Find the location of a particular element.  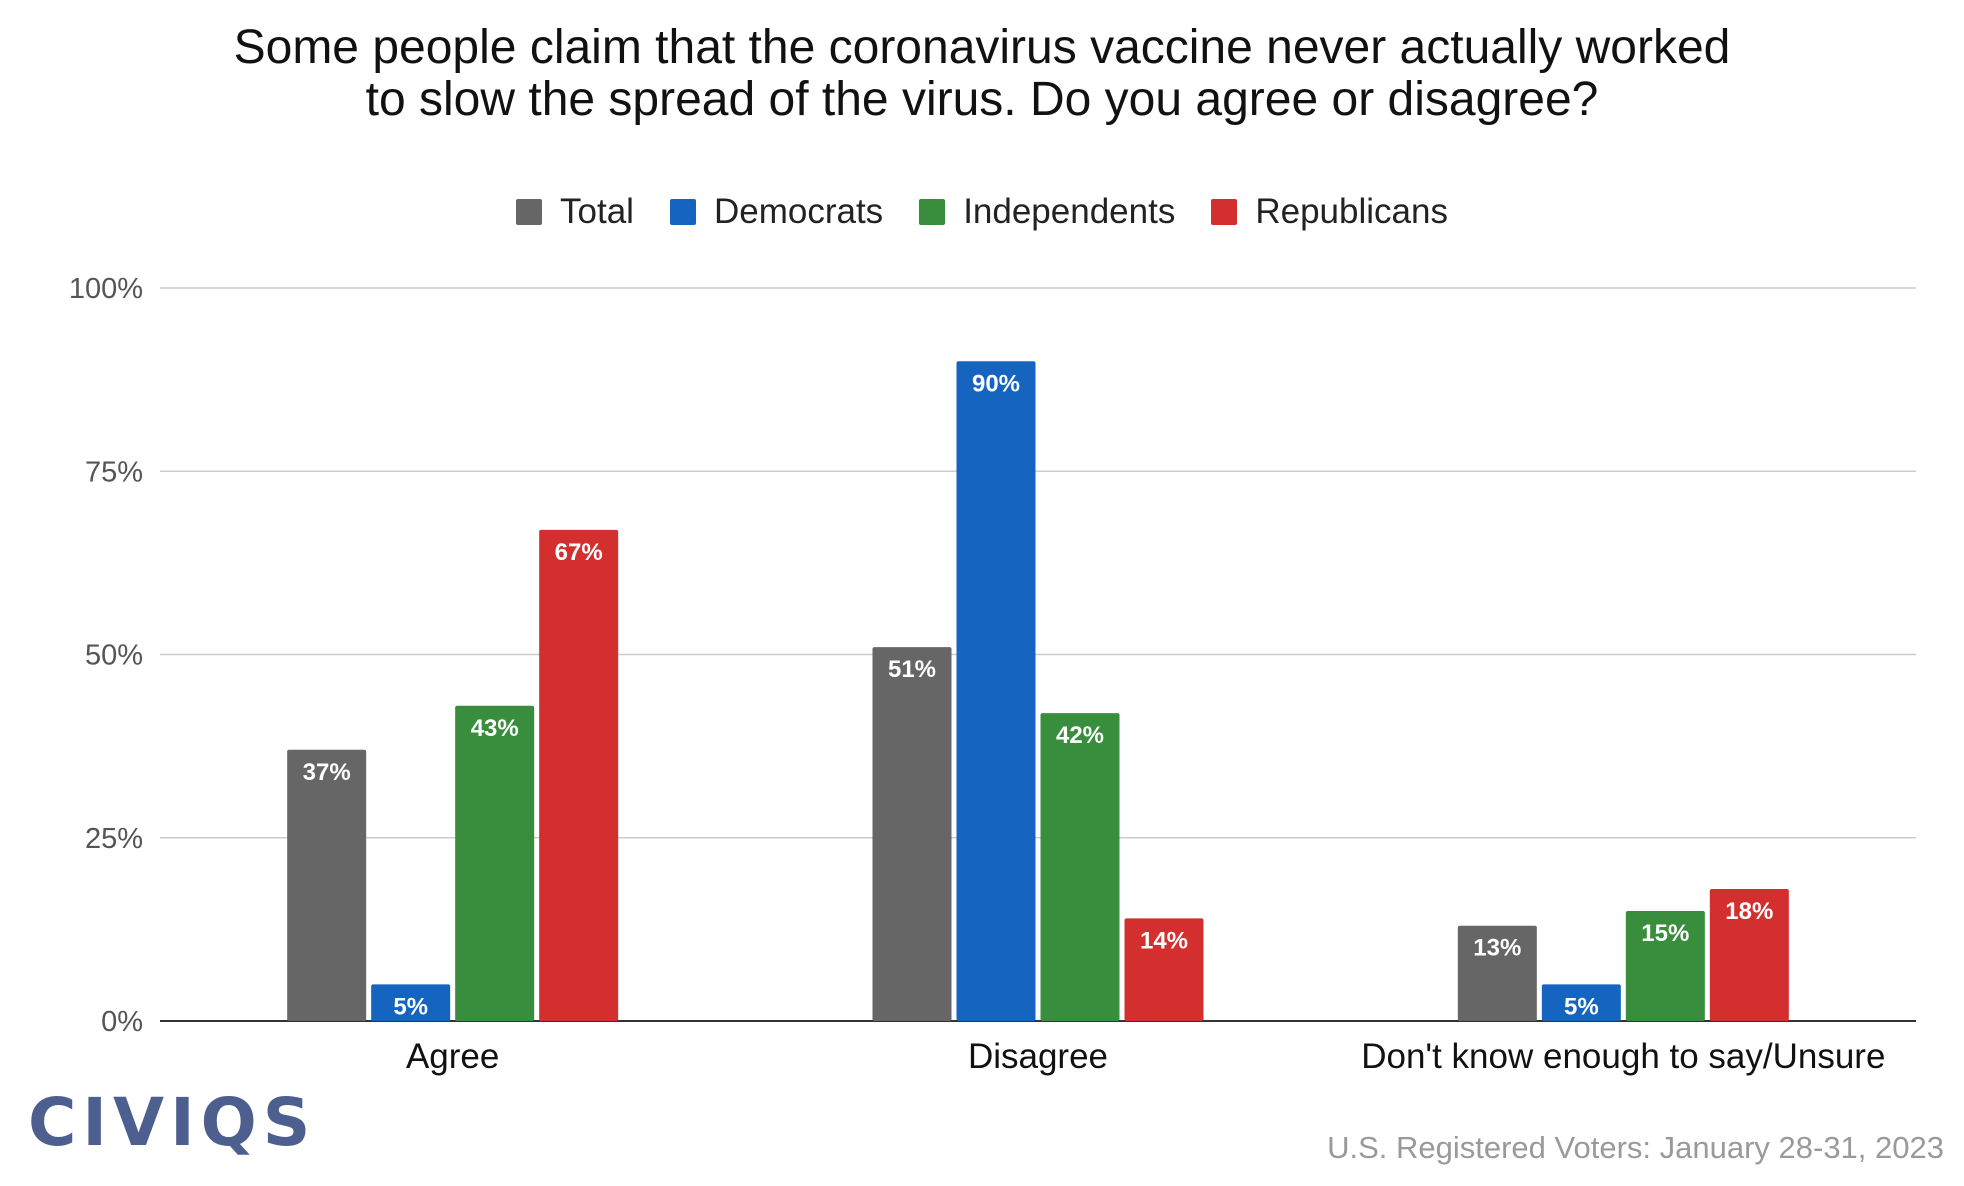

bar-total-agree is located at coordinates (327, 885).